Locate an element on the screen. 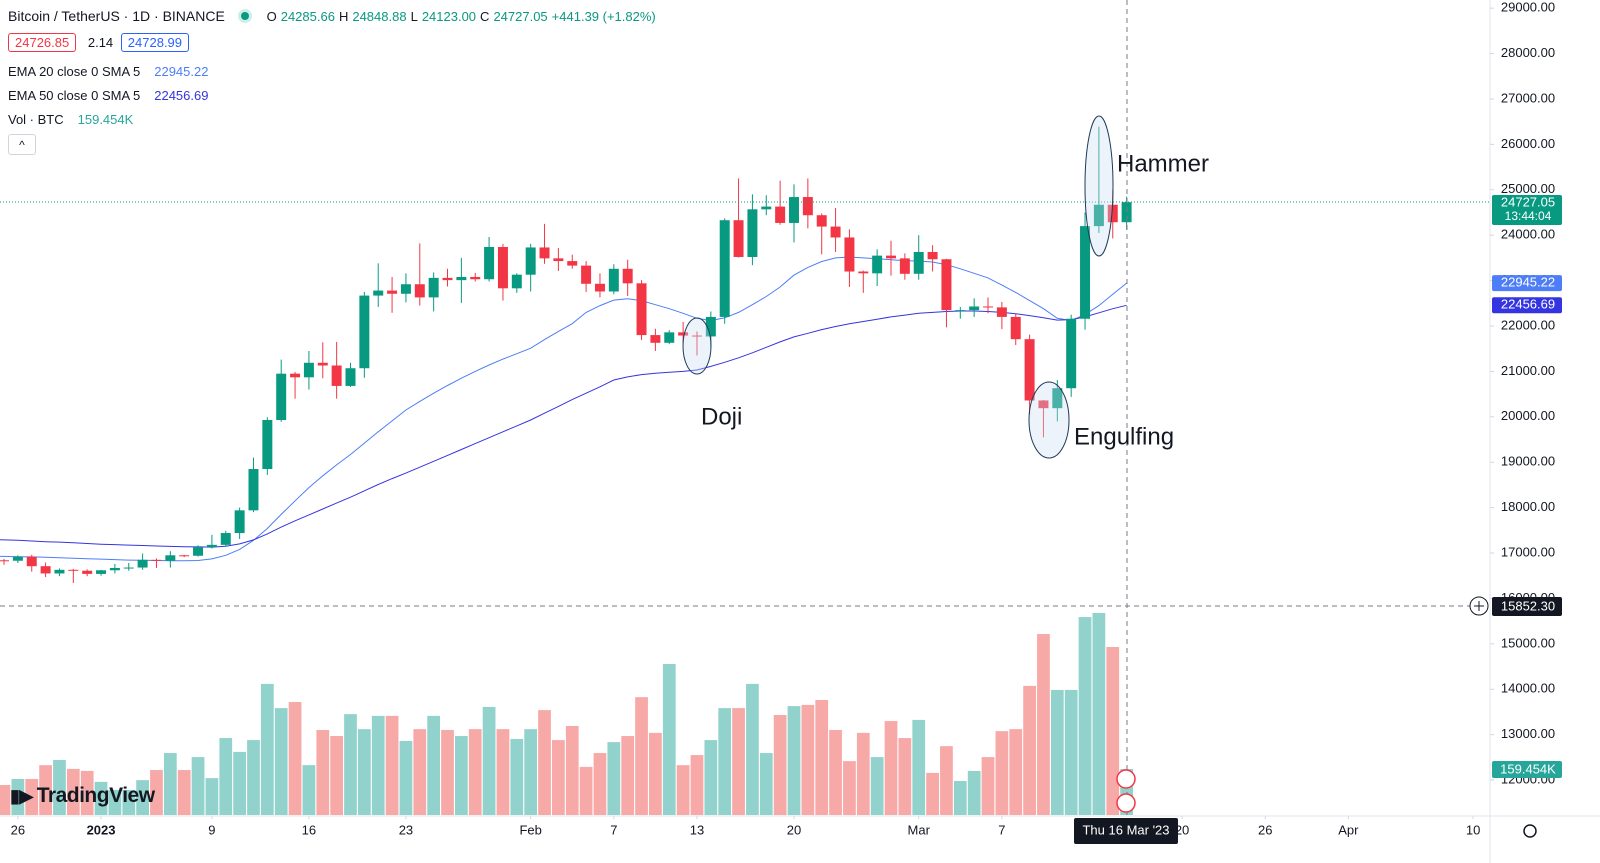 The height and width of the screenshot is (863, 1600). o-label: O is located at coordinates (271, 16).